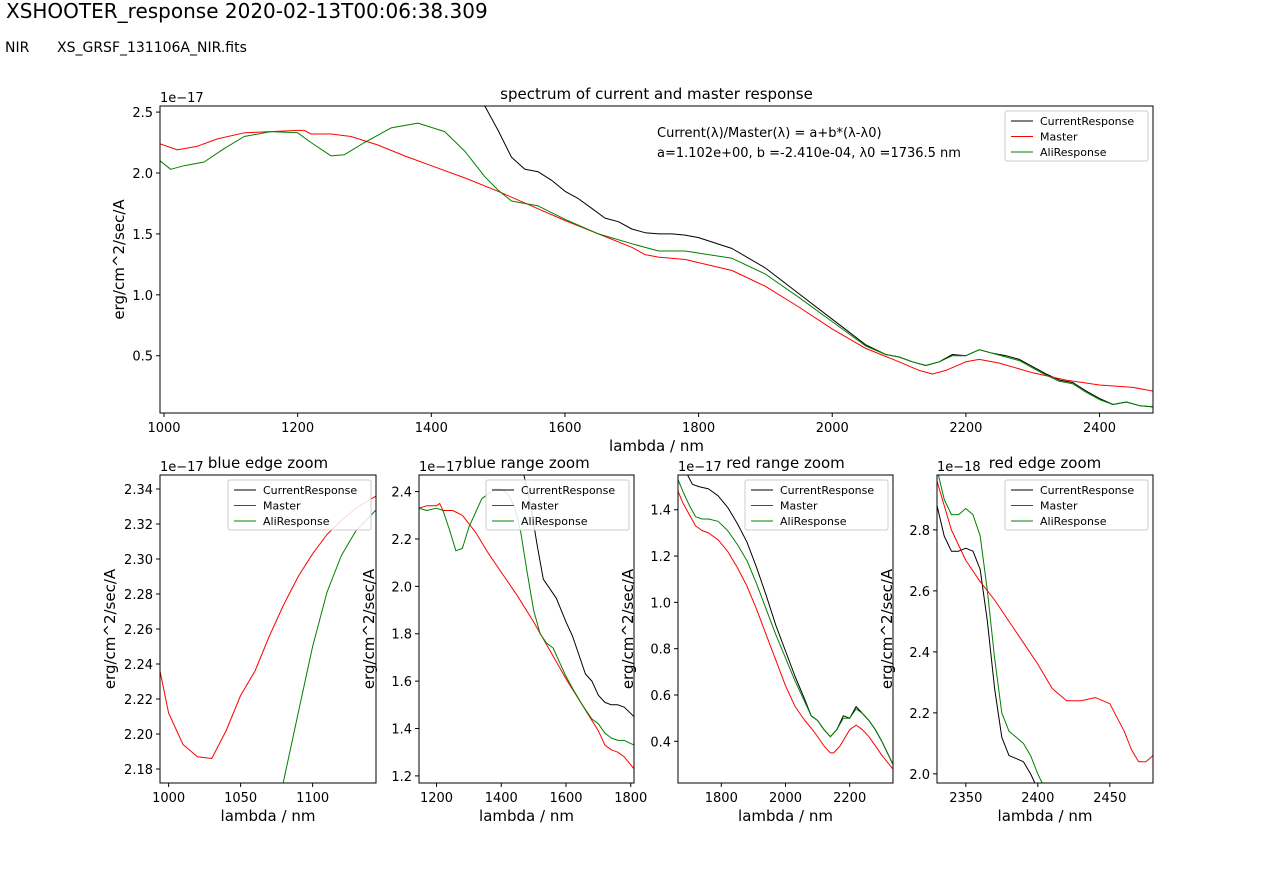 The image size is (1280, 880). Describe the element at coordinates (138, 770) in the screenshot. I see `y-tick-label: 2.18` at that location.